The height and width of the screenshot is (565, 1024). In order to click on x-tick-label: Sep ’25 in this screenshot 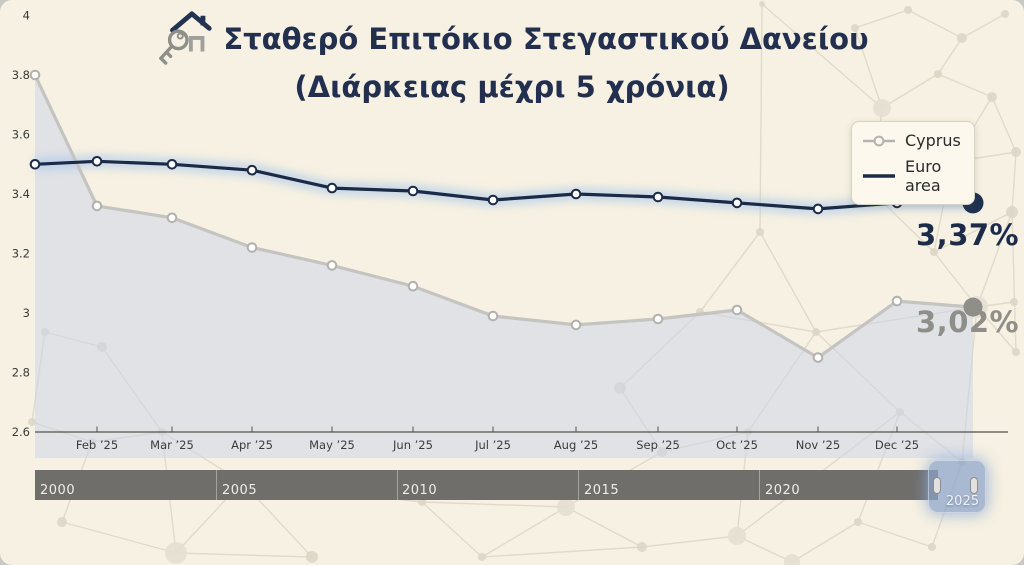, I will do `click(658, 445)`.